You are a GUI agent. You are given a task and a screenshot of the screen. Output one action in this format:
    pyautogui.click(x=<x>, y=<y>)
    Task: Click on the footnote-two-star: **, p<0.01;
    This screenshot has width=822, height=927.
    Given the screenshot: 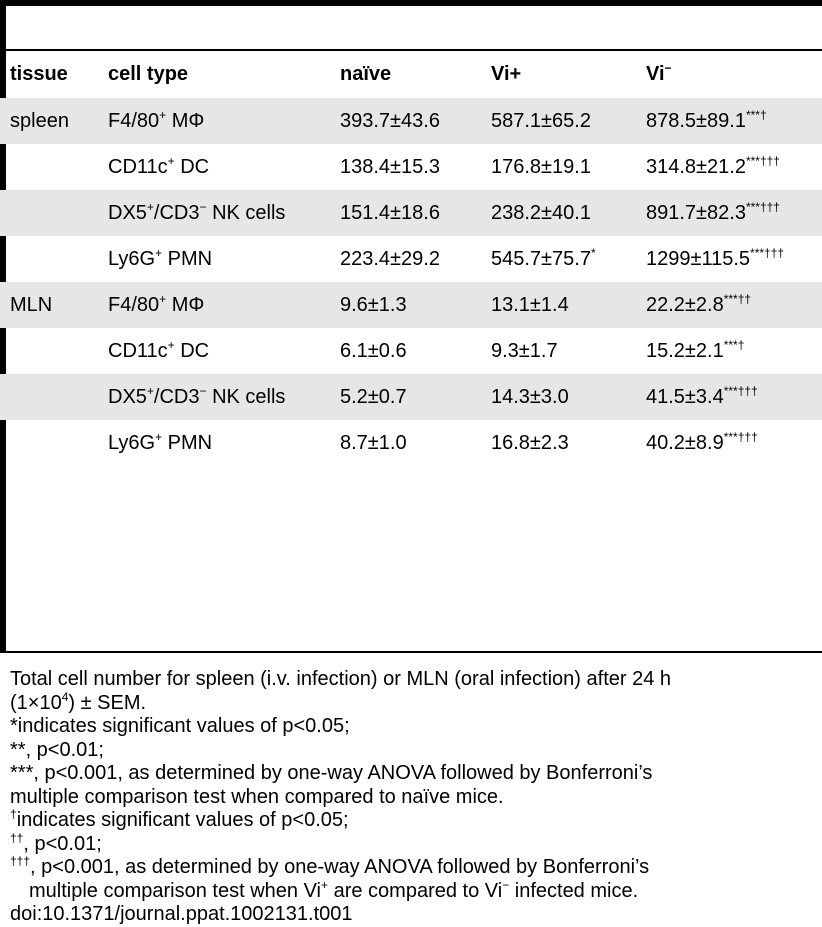 What is the action you would take?
    pyautogui.click(x=57, y=749)
    